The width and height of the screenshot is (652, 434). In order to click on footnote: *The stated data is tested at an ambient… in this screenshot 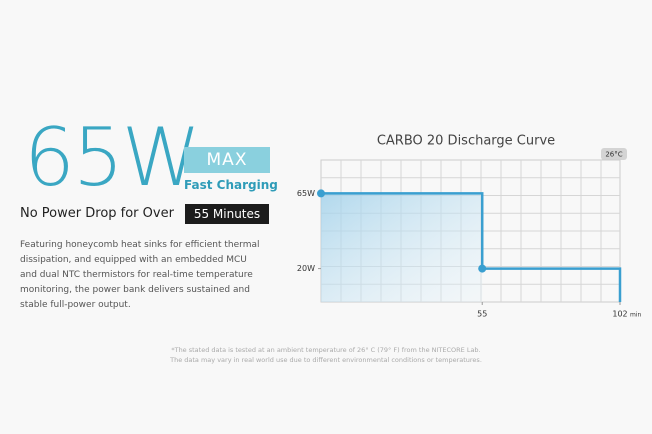, I will do `click(326, 355)`.